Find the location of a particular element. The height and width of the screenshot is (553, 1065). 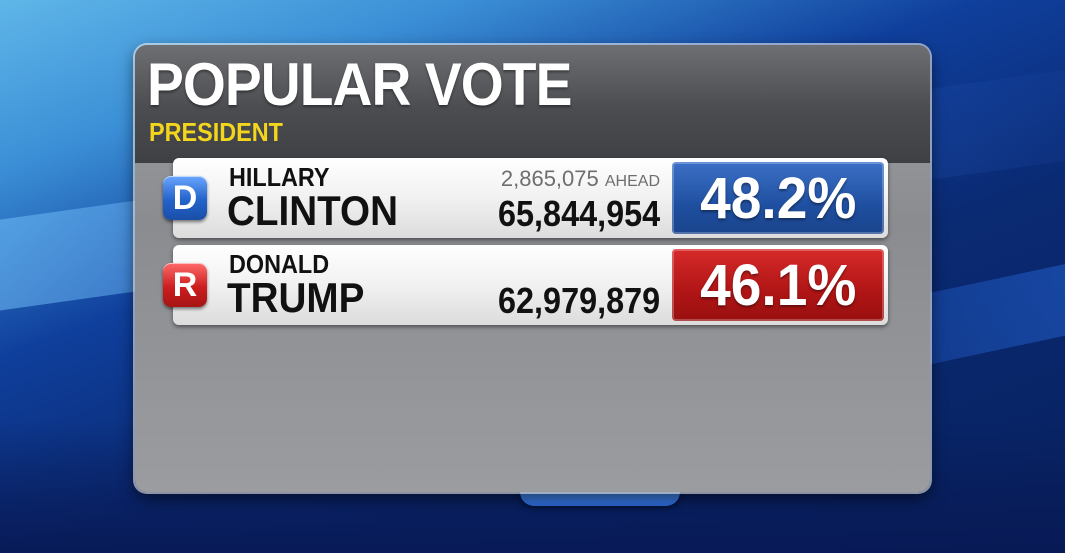

candidate-row-trump: R DONALD TRUMP 62,979,879 46.1% is located at coordinates (525, 285).